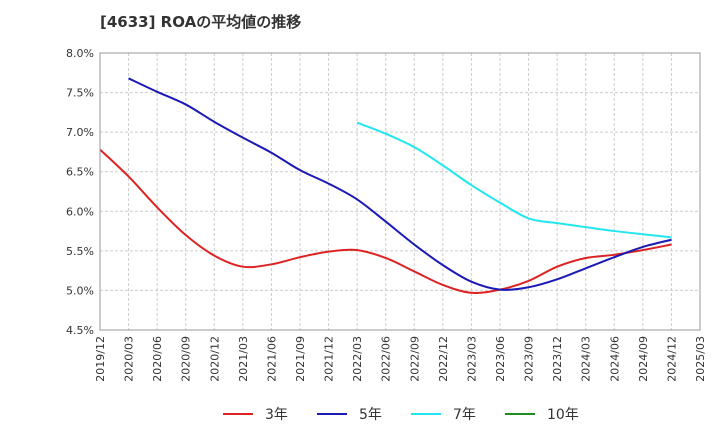 The image size is (720, 440). Describe the element at coordinates (80, 290) in the screenshot. I see `y-tick-label: 5.0%` at that location.